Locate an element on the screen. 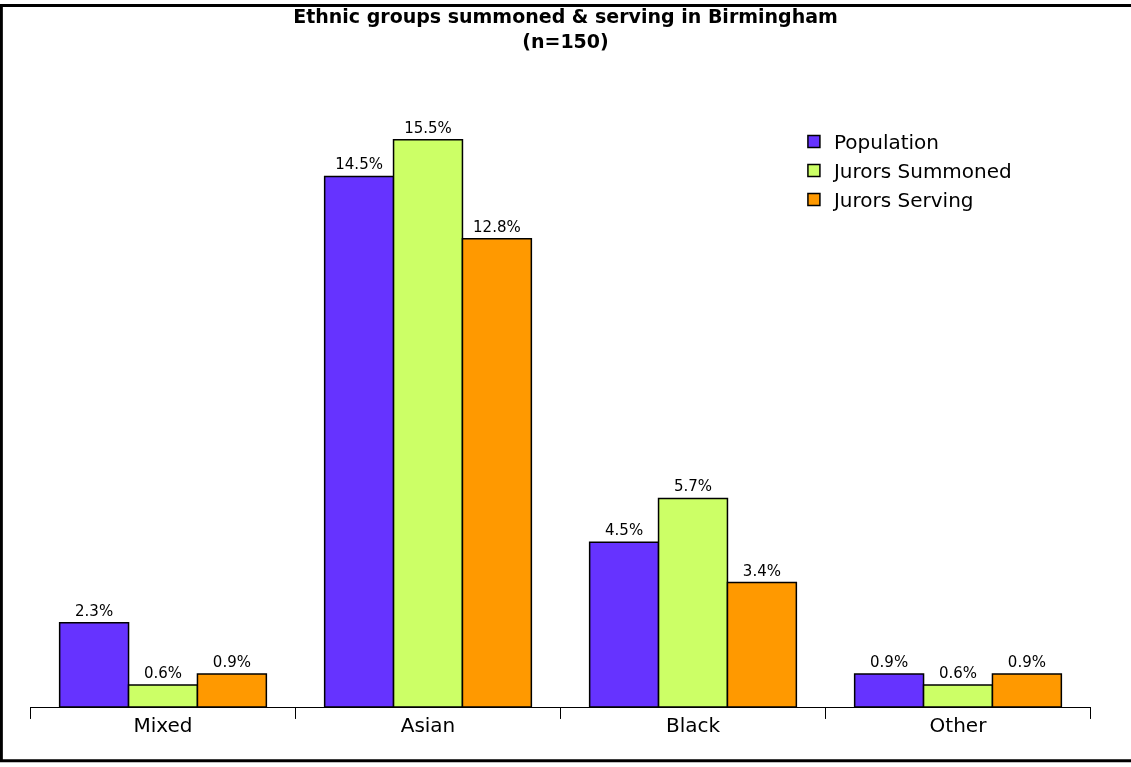  data-label: 5.7% is located at coordinates (693, 486).